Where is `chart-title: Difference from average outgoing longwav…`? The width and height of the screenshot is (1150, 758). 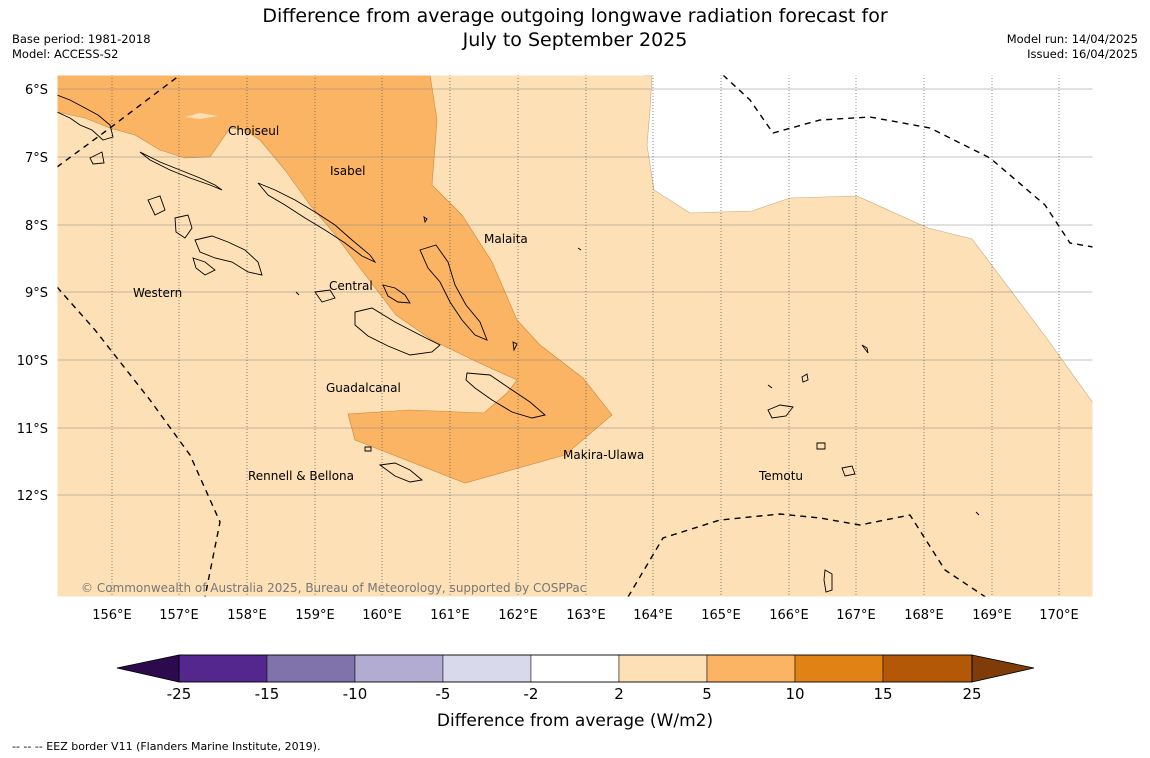 chart-title: Difference from average outgoing longwav… is located at coordinates (575, 28).